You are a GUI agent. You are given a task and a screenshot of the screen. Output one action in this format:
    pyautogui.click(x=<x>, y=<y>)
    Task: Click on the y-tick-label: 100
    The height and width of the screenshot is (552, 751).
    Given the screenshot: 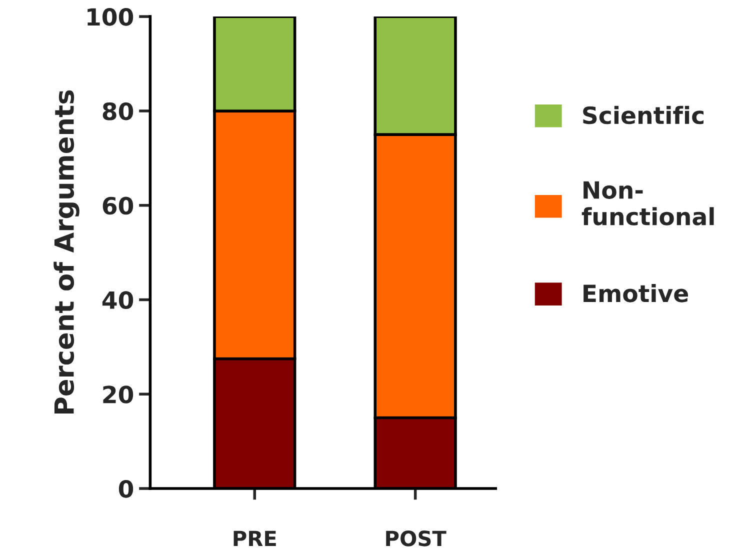 What is the action you would take?
    pyautogui.click(x=111, y=17)
    